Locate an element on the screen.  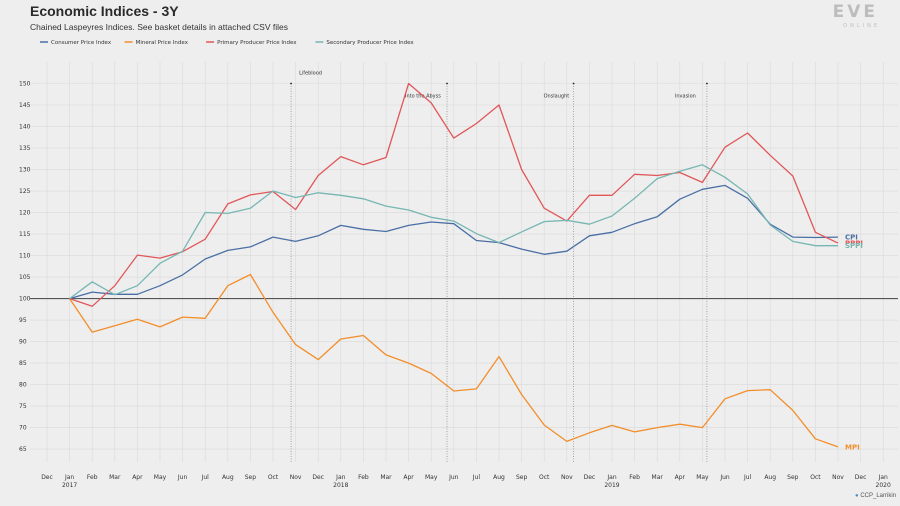
series-end-label-mpi: MPI is located at coordinates (852, 447).